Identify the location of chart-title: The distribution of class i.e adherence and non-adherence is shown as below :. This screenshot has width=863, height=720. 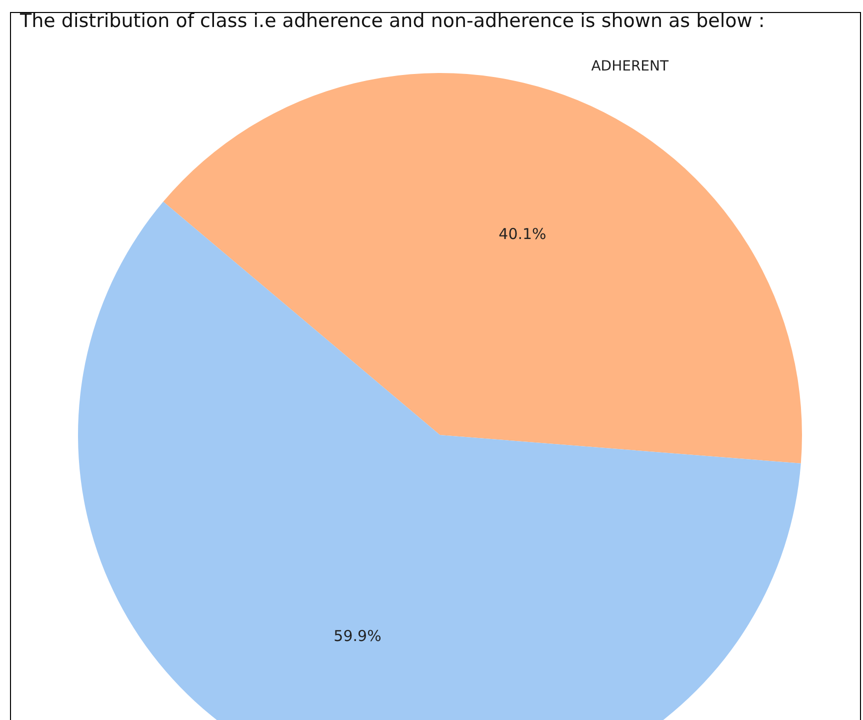
(392, 21).